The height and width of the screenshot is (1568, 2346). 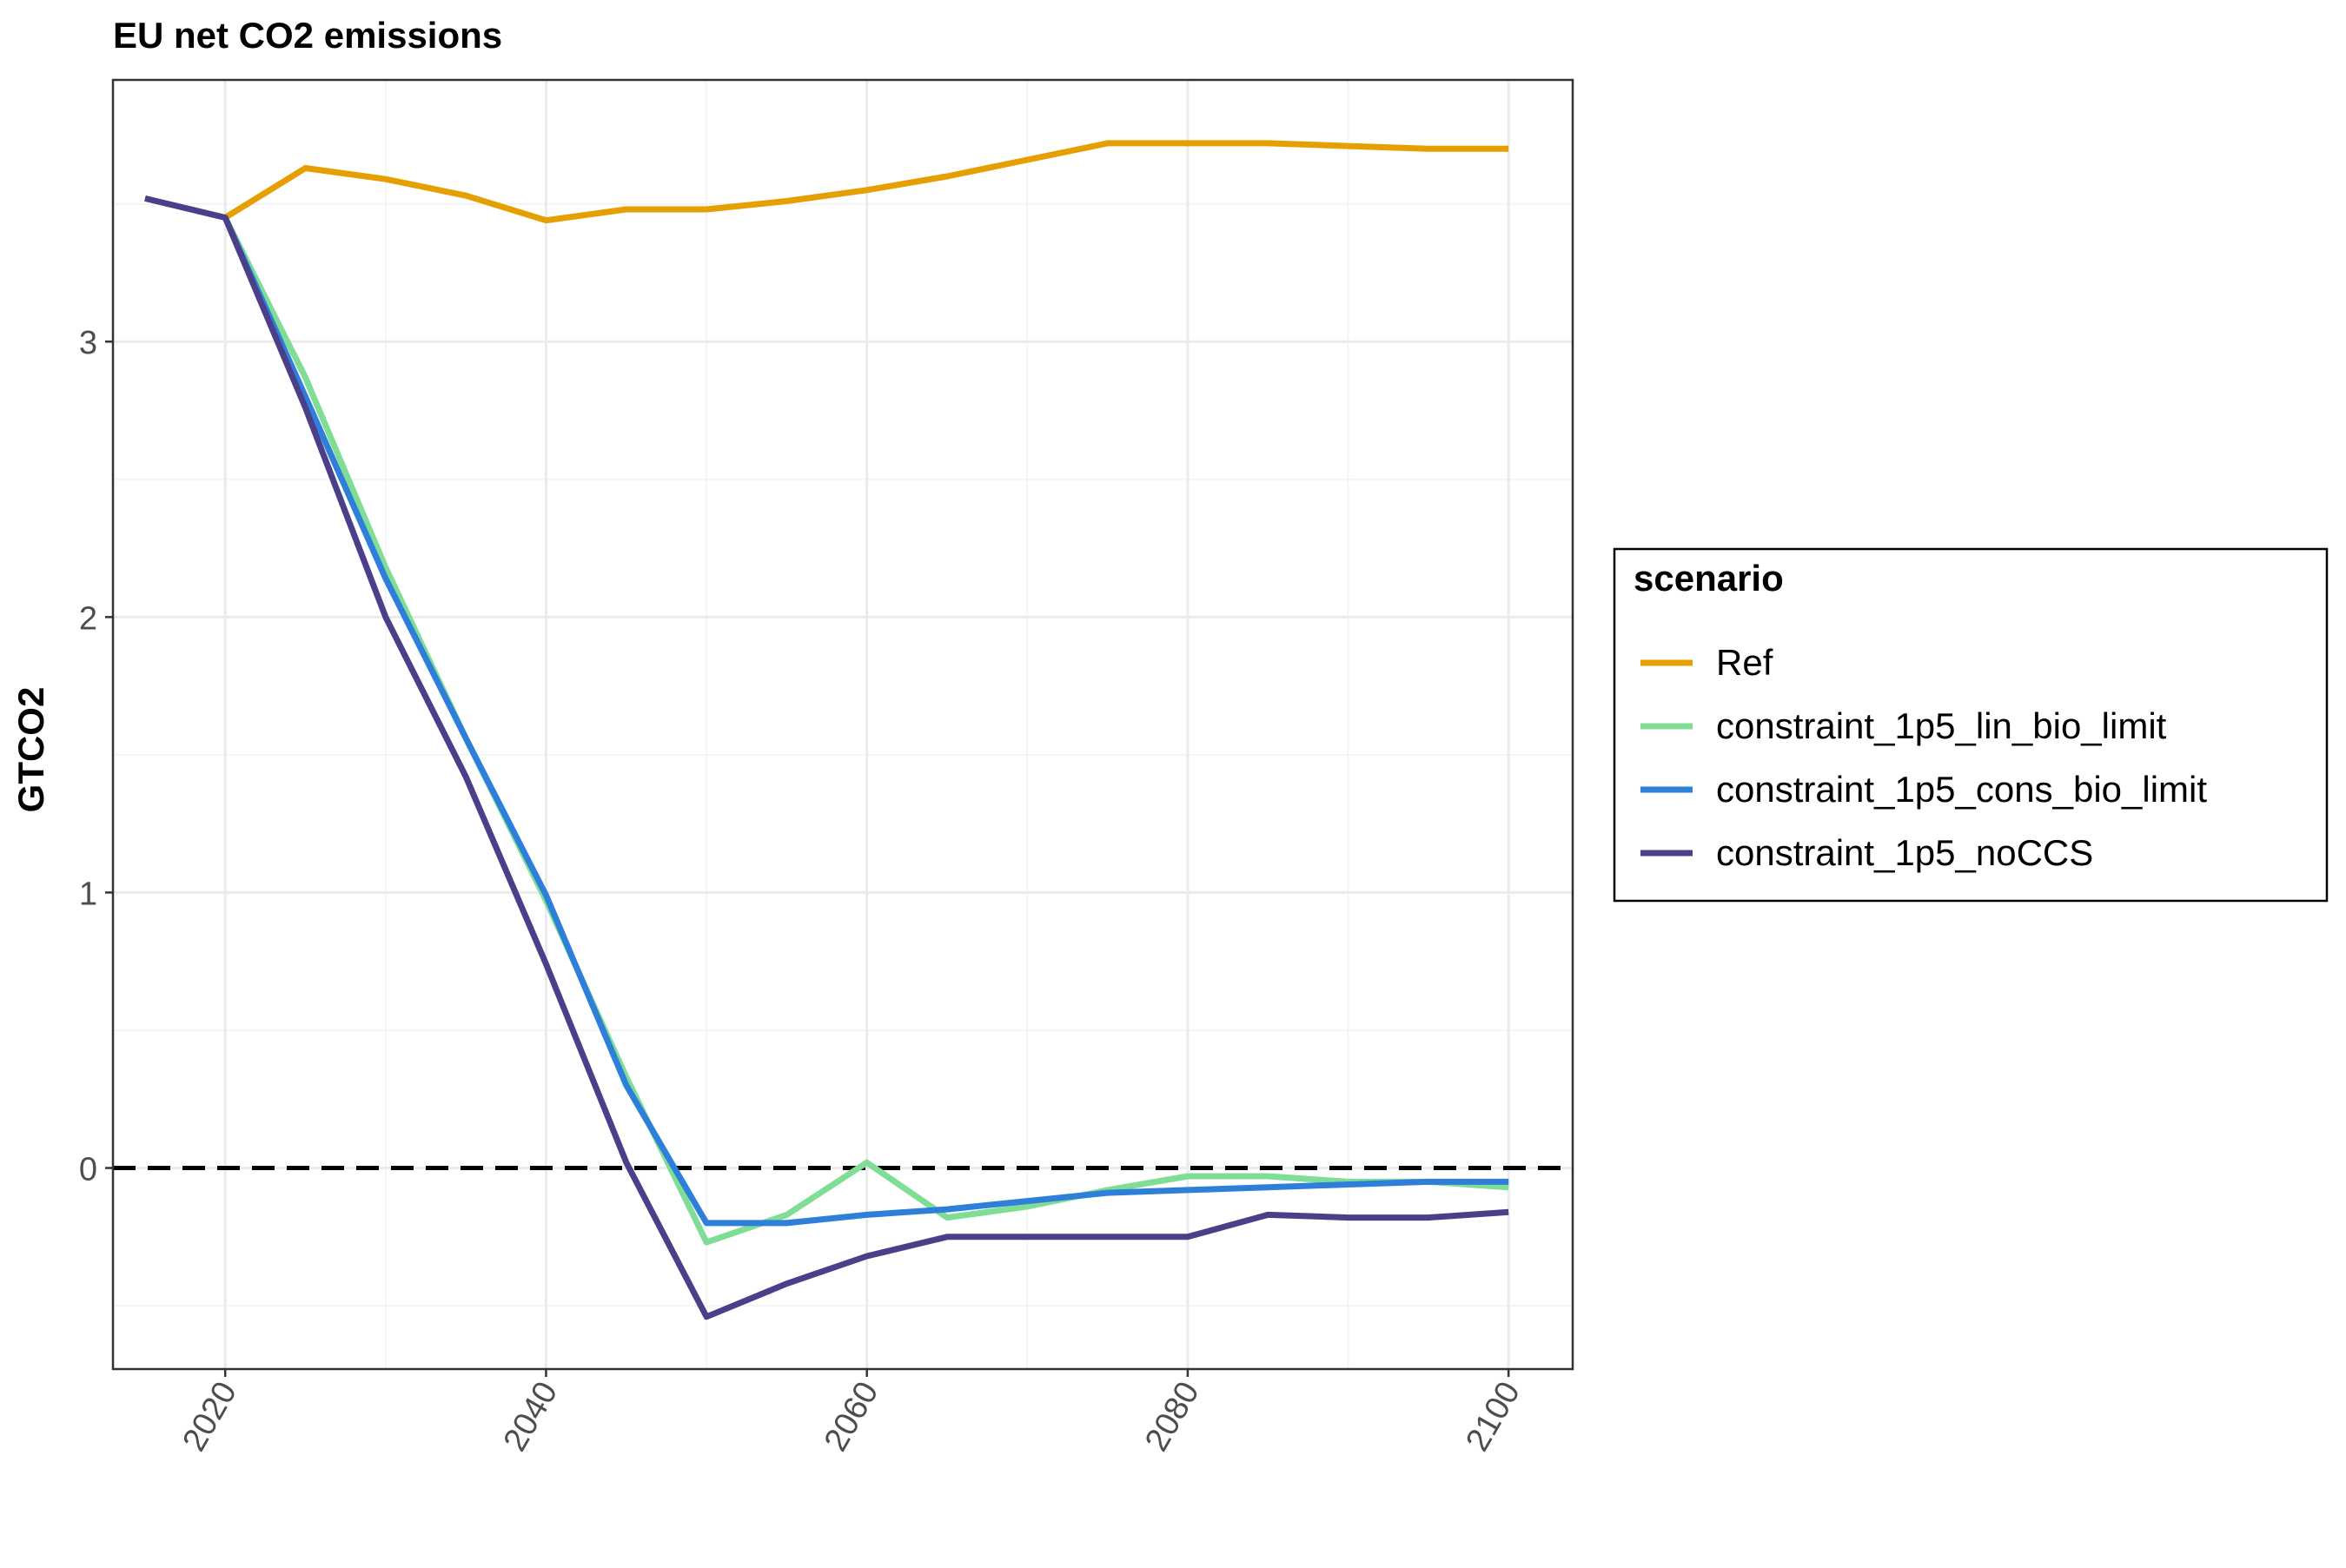 I want to click on legend-title: scenario, so click(x=1709, y=578).